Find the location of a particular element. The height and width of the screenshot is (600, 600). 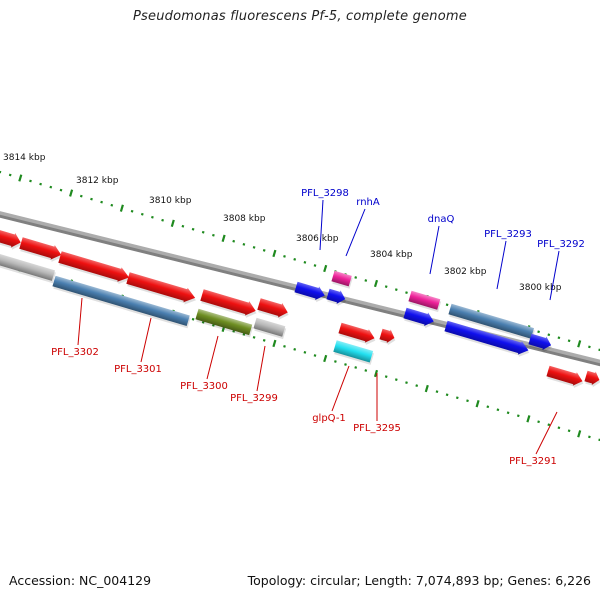

gene-label-bottom: PFL_3300 is located at coordinates (204, 386).